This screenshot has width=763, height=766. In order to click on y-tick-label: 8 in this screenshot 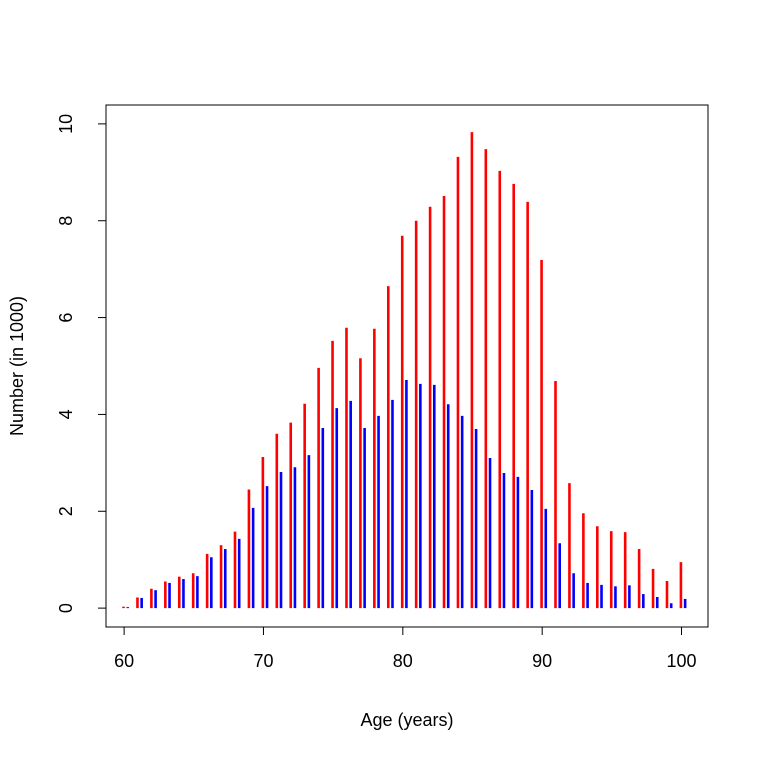, I will do `click(66, 221)`.